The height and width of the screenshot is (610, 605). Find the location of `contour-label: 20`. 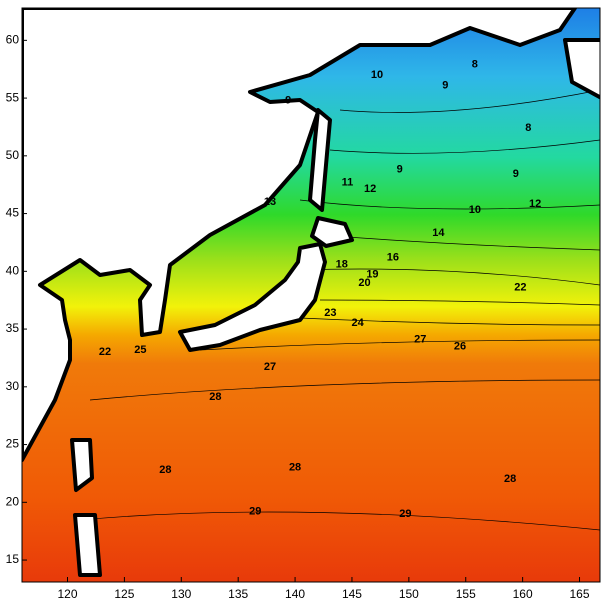

contour-label: 20 is located at coordinates (364, 283).